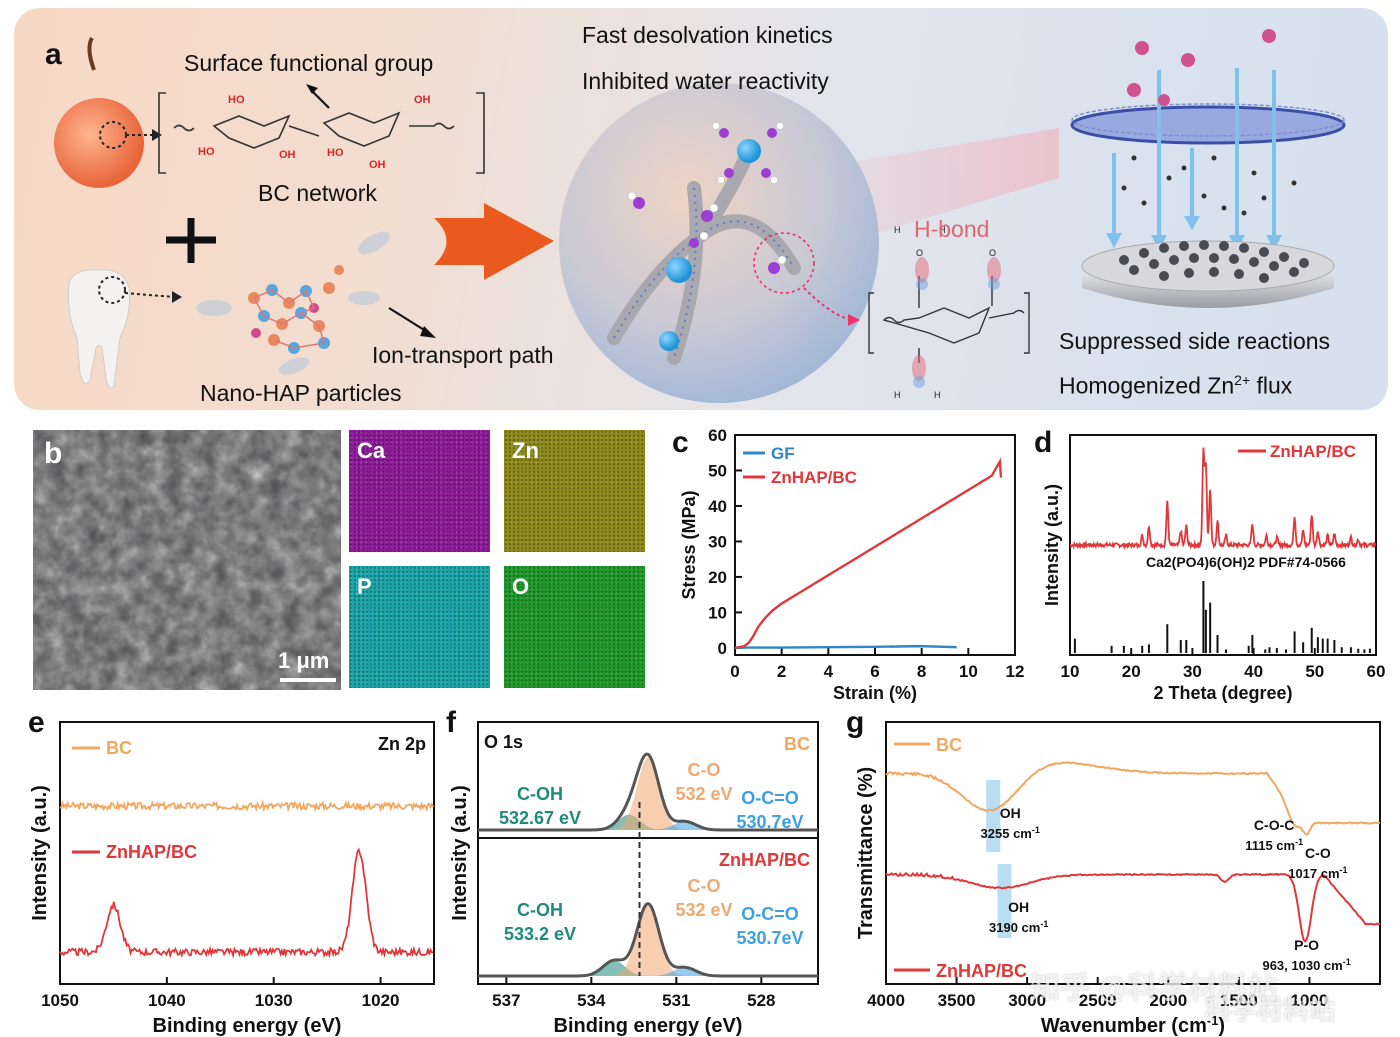 The width and height of the screenshot is (1400, 1037). I want to click on panel-label-e: e, so click(36, 722).